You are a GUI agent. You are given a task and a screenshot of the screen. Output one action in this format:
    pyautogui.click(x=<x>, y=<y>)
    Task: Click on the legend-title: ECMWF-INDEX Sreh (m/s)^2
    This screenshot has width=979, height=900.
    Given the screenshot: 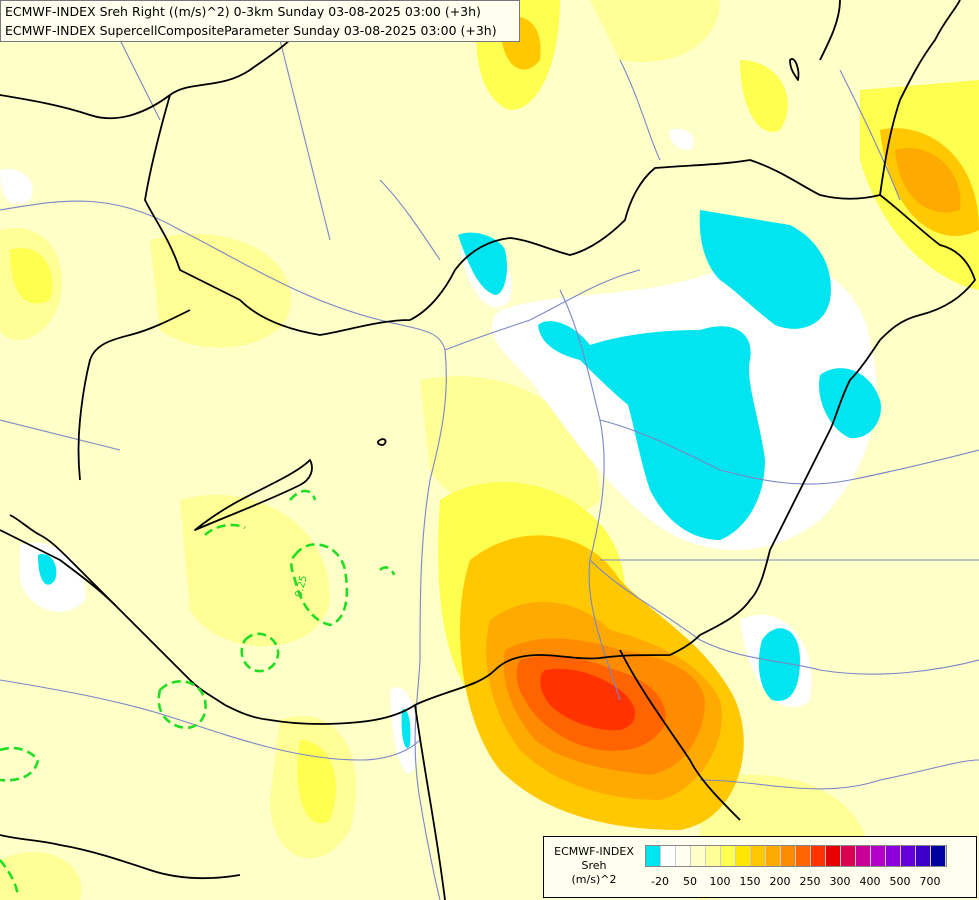 What is the action you would take?
    pyautogui.click(x=594, y=866)
    